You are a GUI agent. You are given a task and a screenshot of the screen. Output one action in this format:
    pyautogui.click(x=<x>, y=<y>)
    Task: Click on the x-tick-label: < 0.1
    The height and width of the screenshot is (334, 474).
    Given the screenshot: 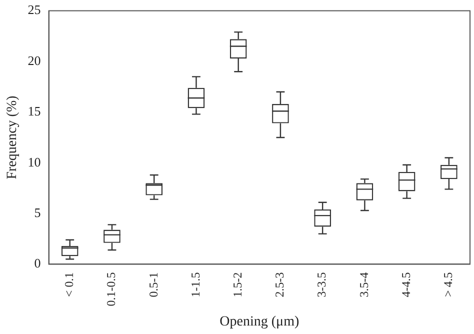 What is the action you would take?
    pyautogui.click(x=69, y=284)
    